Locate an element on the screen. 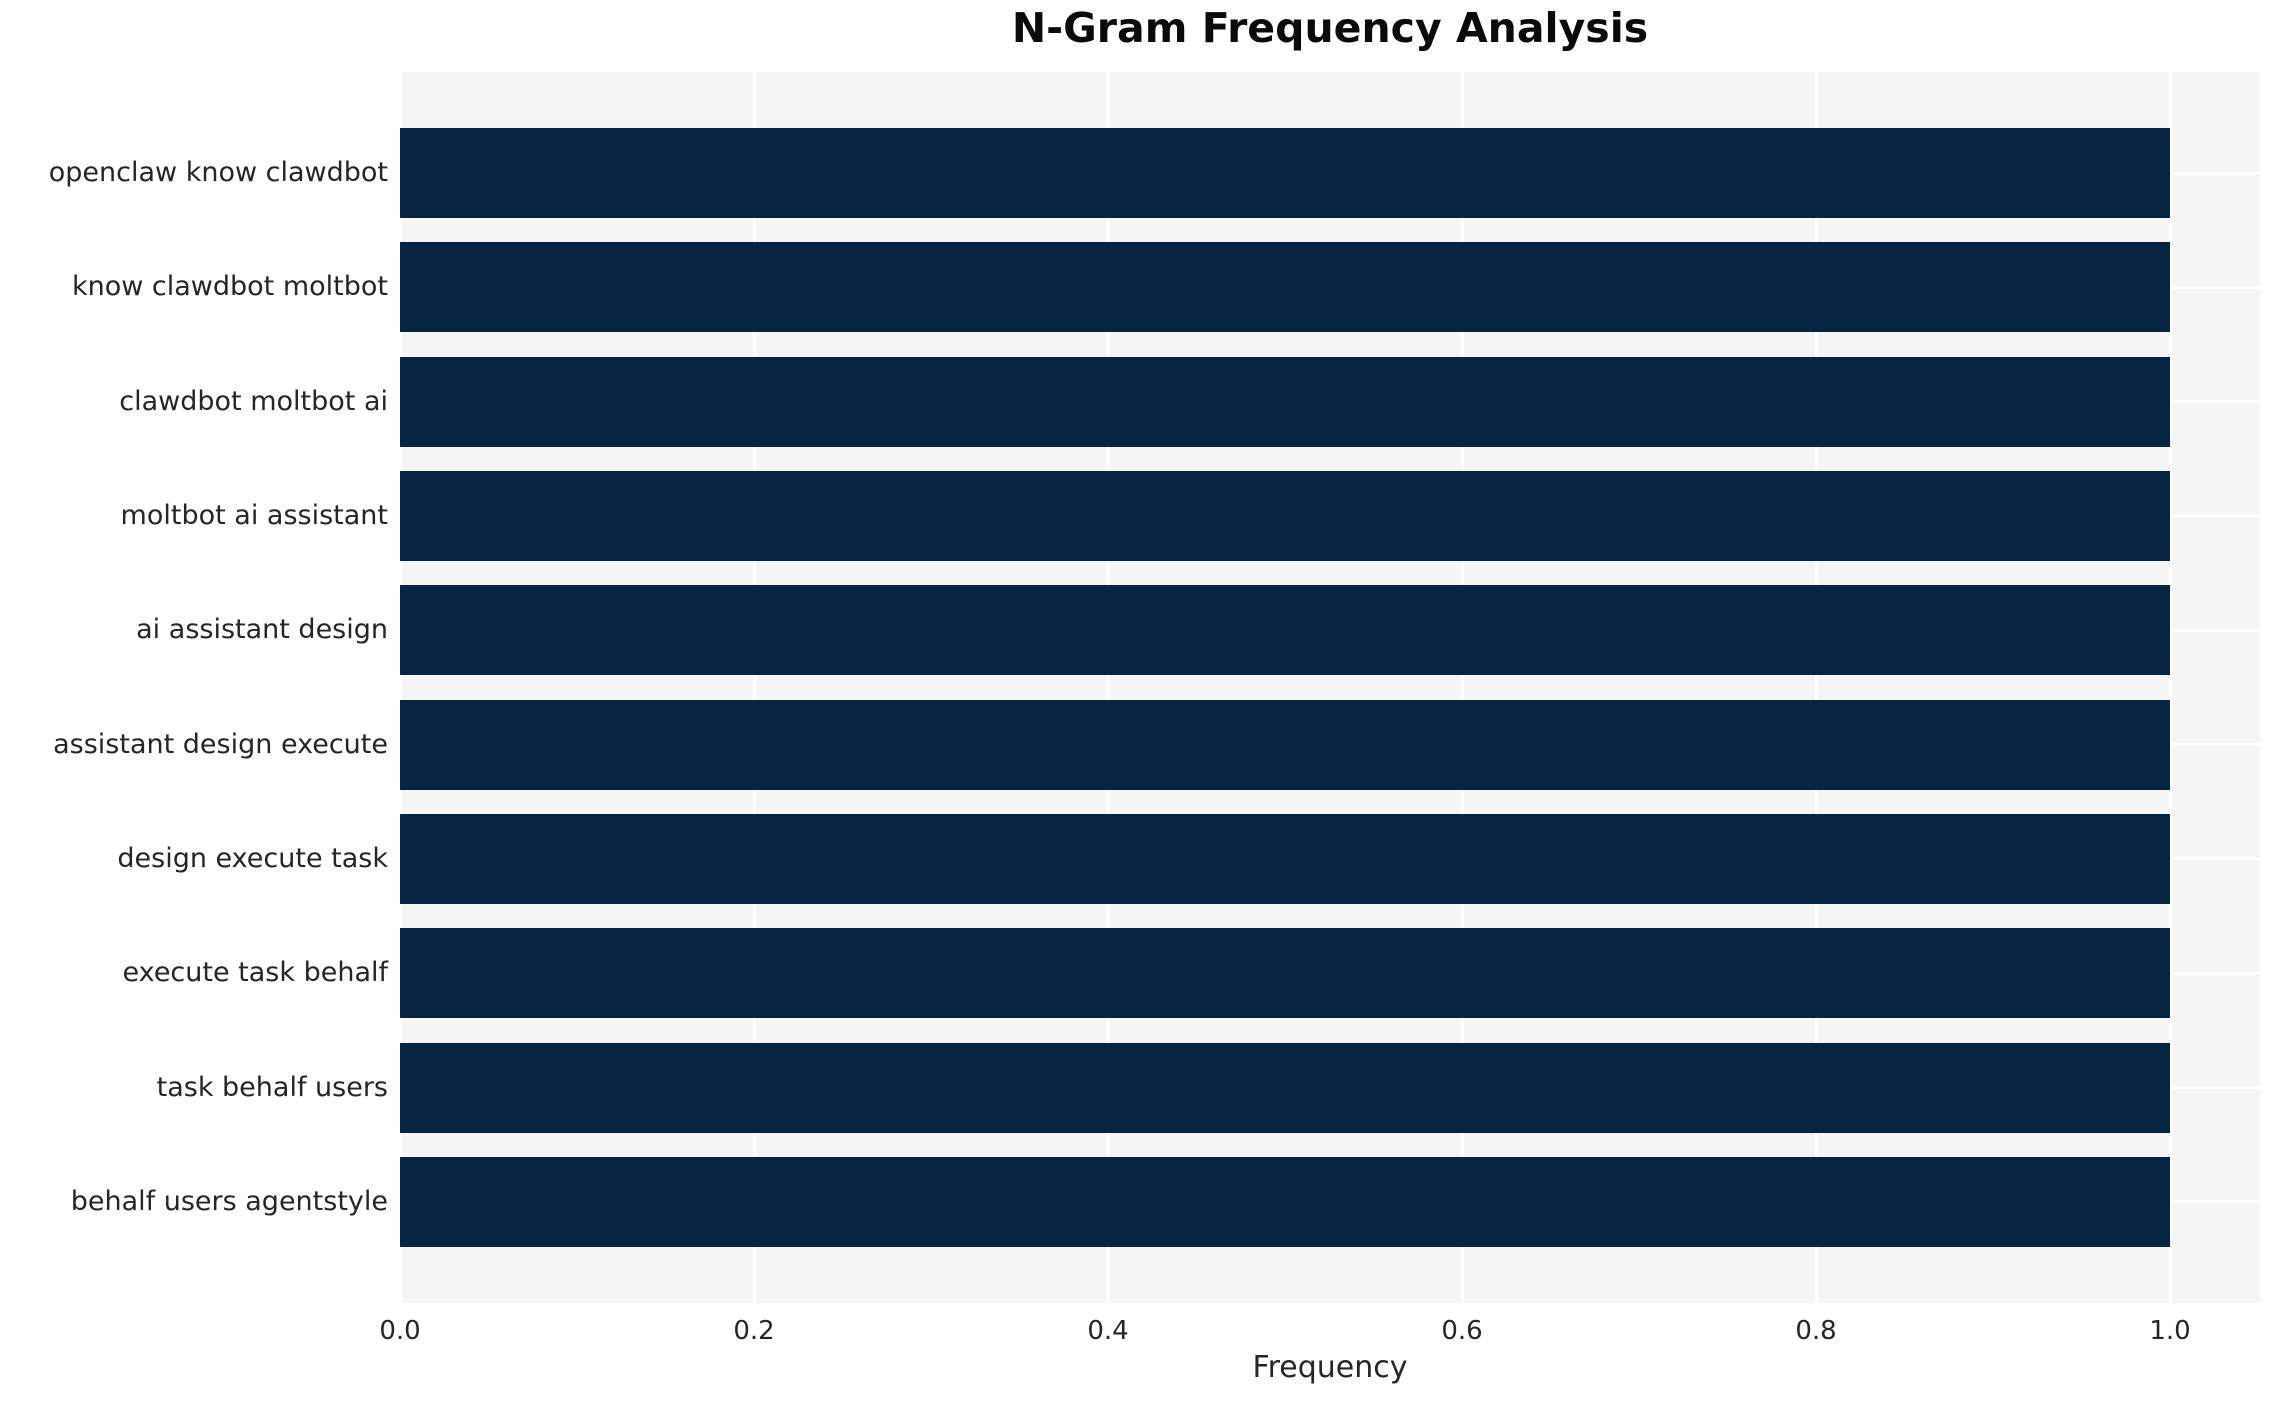 This screenshot has width=2278, height=1402. x-axis-tick-label: 0.4 is located at coordinates (1108, 1331).